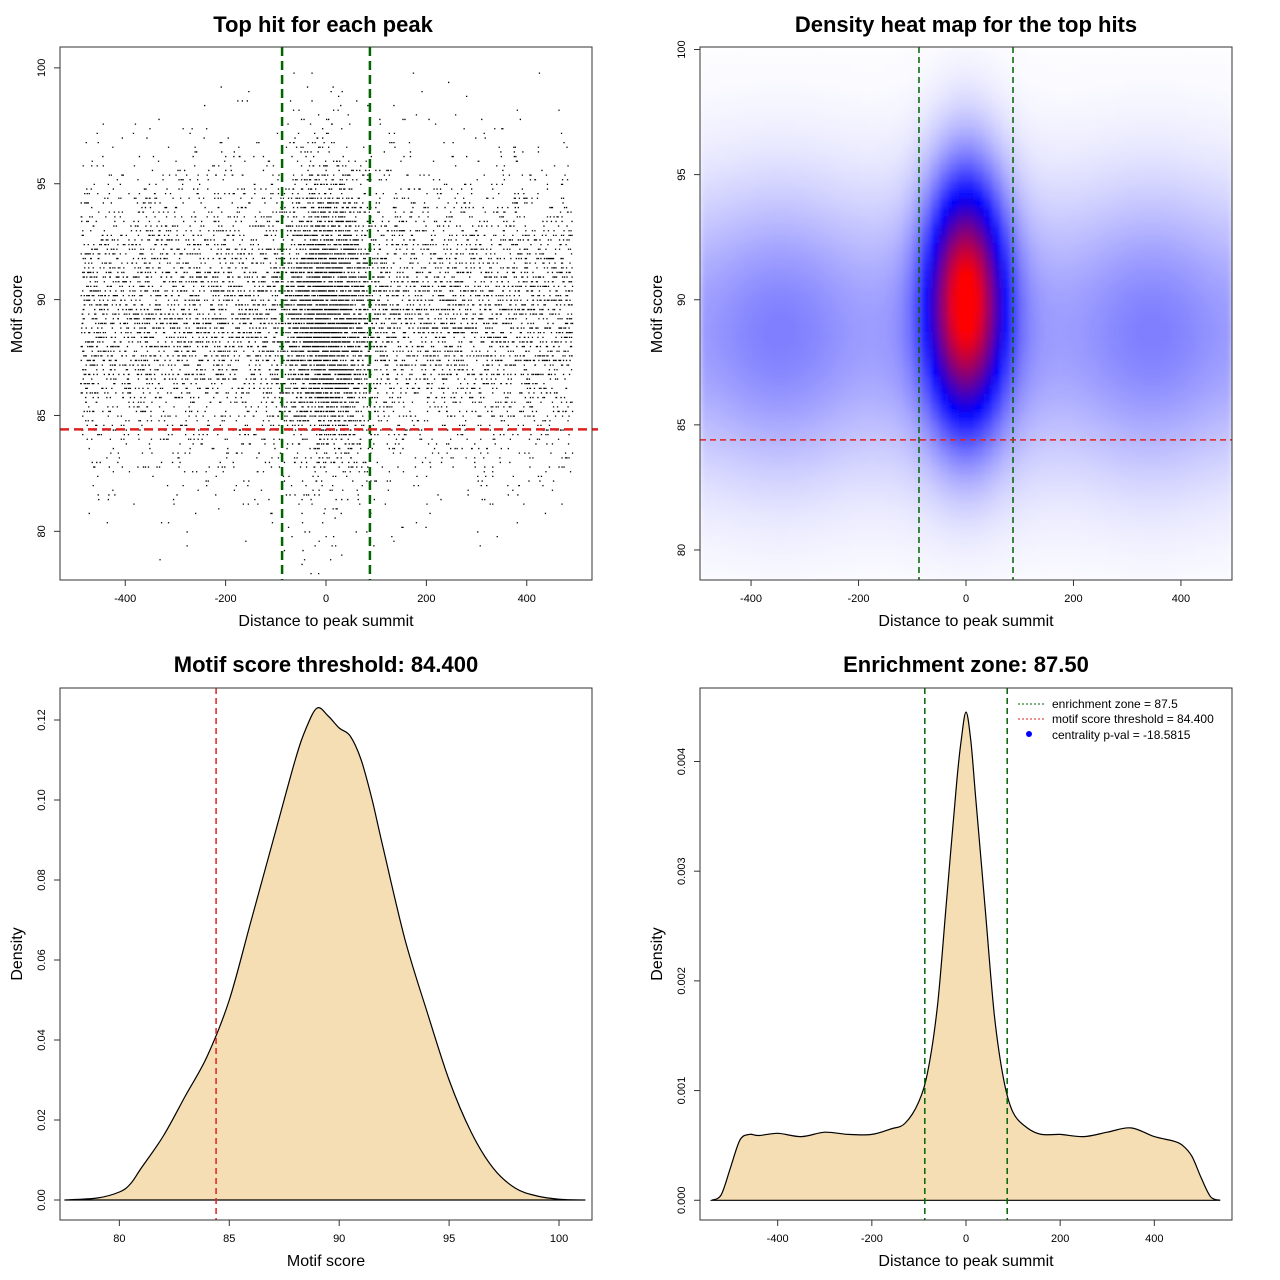 The height and width of the screenshot is (1280, 1280). What do you see at coordinates (682, 300) in the screenshot?
I see `y-tick-label: 90` at bounding box center [682, 300].